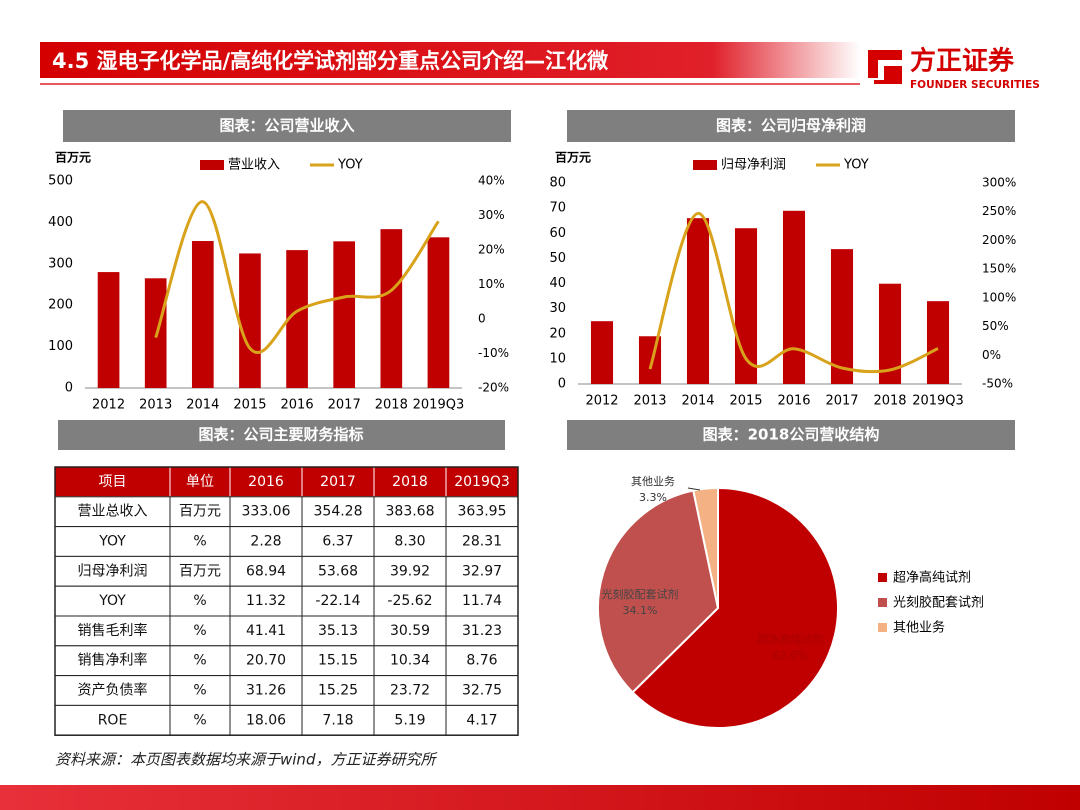 The height and width of the screenshot is (810, 1080). What do you see at coordinates (562, 384) in the screenshot?
I see `y-tick-label: 0` at bounding box center [562, 384].